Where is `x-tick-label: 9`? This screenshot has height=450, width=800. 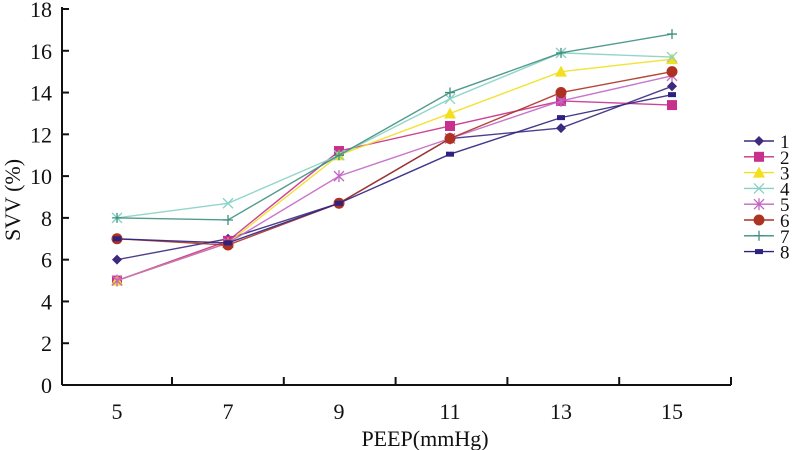
x-tick-label: 9 is located at coordinates (339, 411).